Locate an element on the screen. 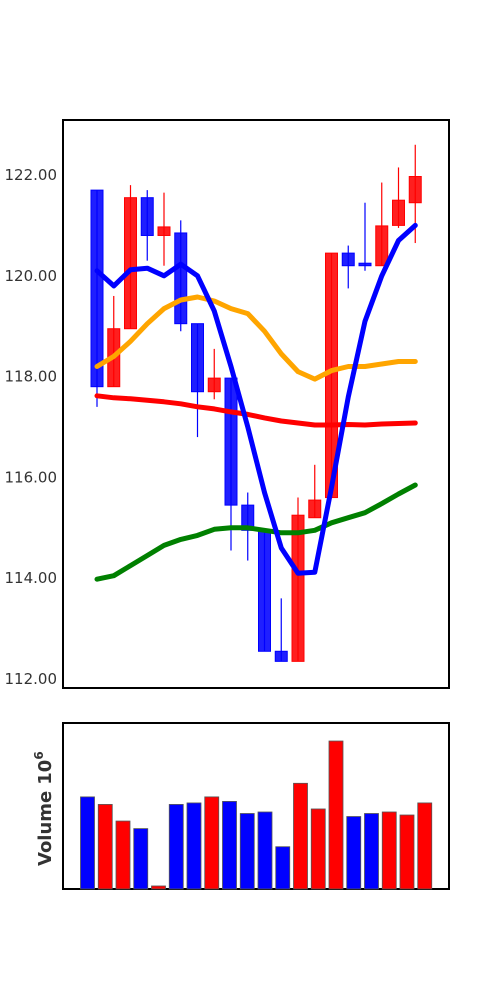 Image resolution: width=500 pixels, height=1000 pixels. volume-axis-label: Volume 106 is located at coordinates (44, 808).